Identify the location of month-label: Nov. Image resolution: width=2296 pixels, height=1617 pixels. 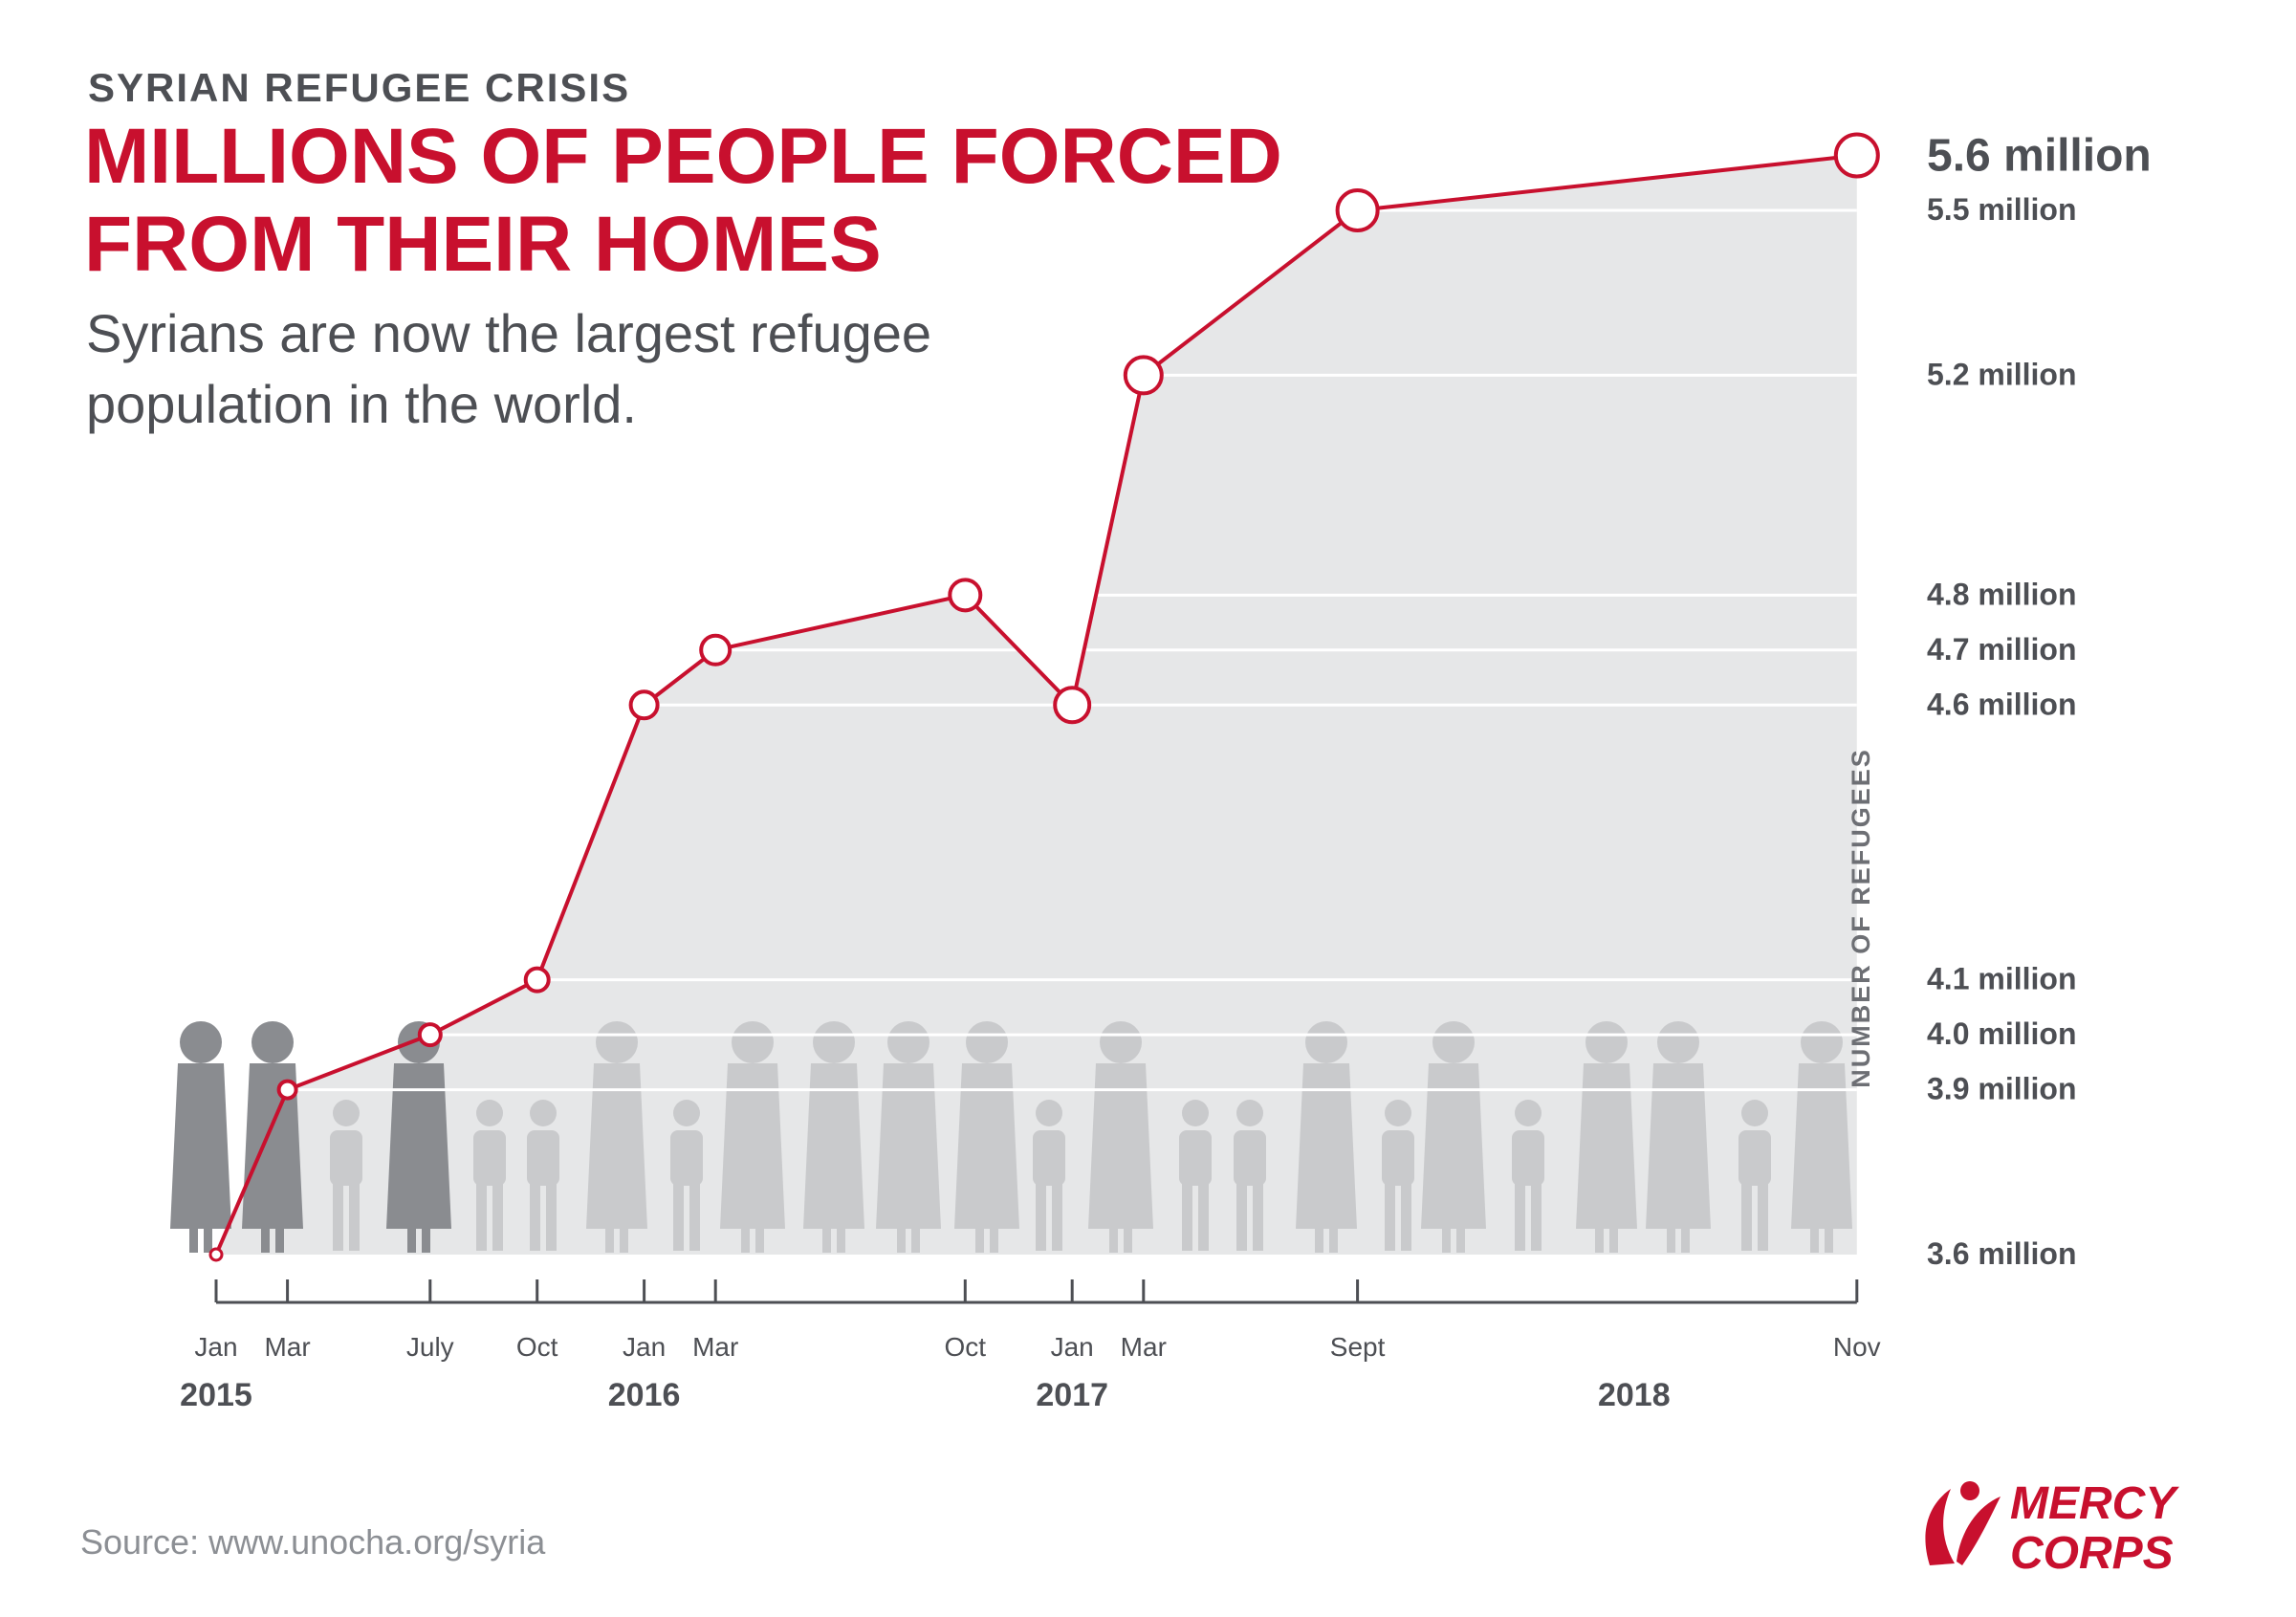
(1857, 1347).